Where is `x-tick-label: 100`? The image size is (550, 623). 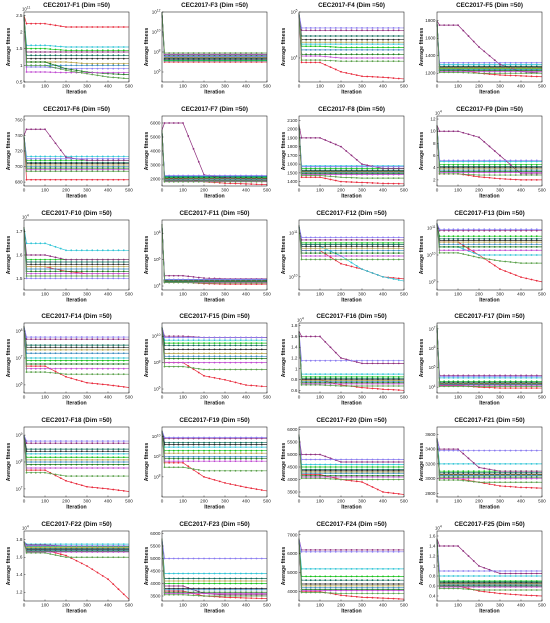
x-tick-label: 100 is located at coordinates (320, 85).